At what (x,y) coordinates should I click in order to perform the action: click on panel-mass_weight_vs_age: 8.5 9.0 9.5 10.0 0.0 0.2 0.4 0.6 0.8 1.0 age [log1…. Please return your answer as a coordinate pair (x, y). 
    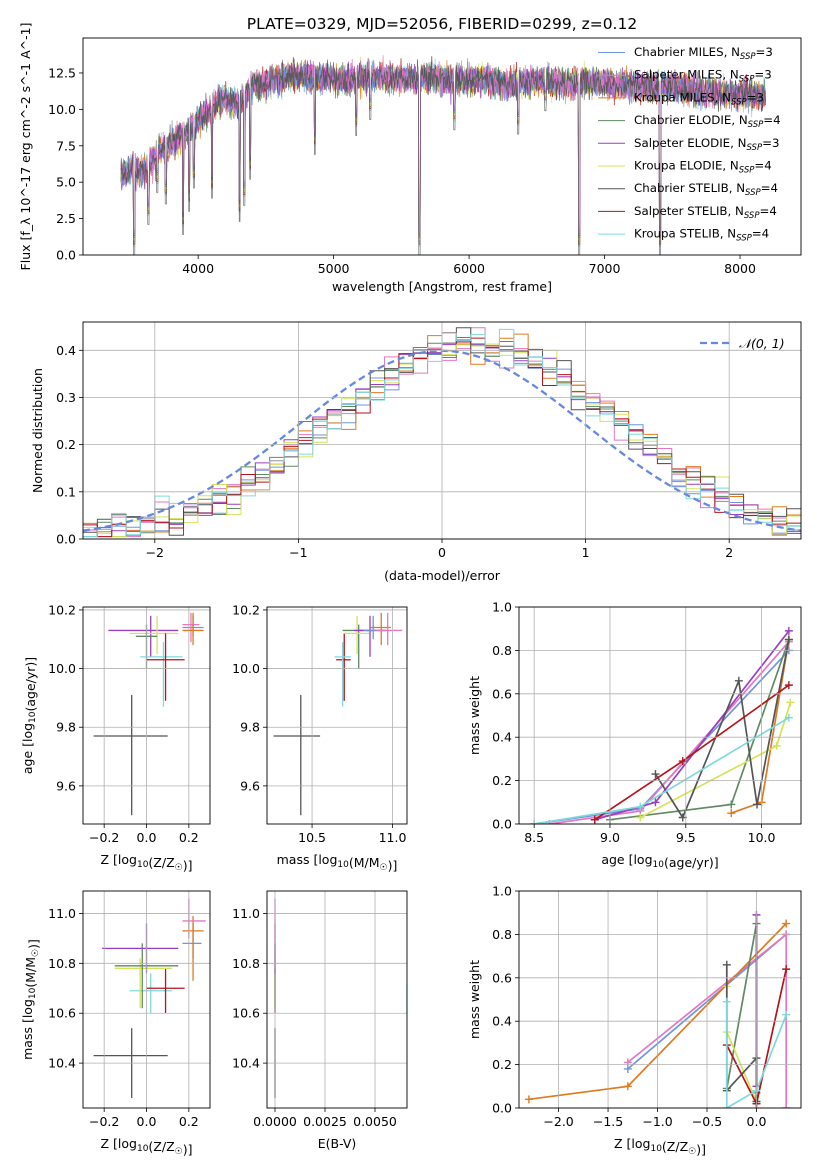
    Looking at the image, I should click on (634, 735).